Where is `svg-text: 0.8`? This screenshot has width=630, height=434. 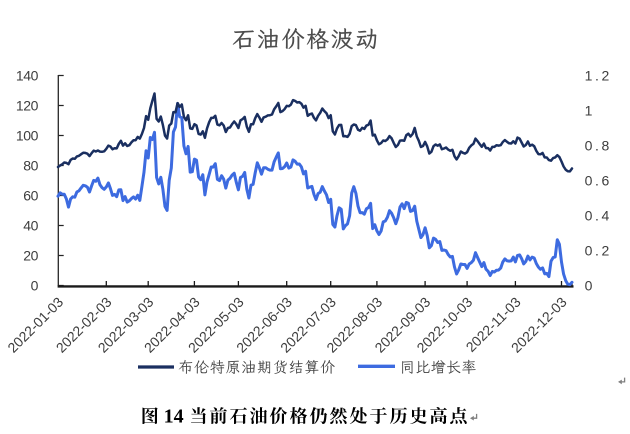
svg-text: 0.8 is located at coordinates (598, 146).